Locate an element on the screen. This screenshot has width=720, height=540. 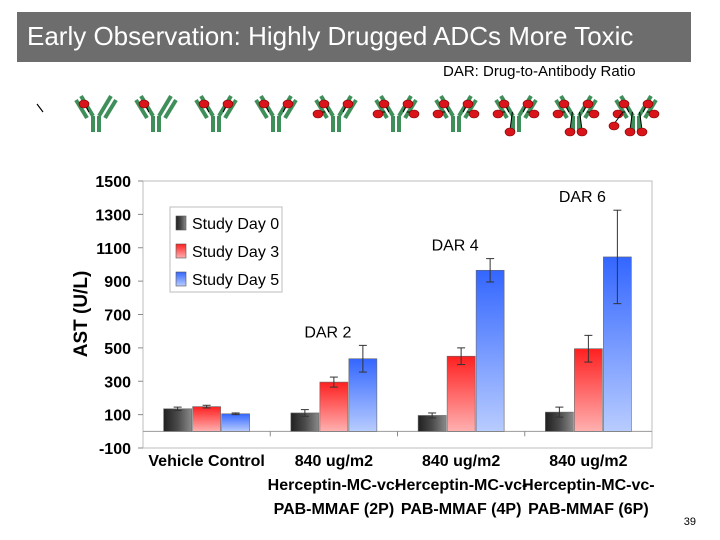
y-tick-label: 900 is located at coordinates (117, 282).